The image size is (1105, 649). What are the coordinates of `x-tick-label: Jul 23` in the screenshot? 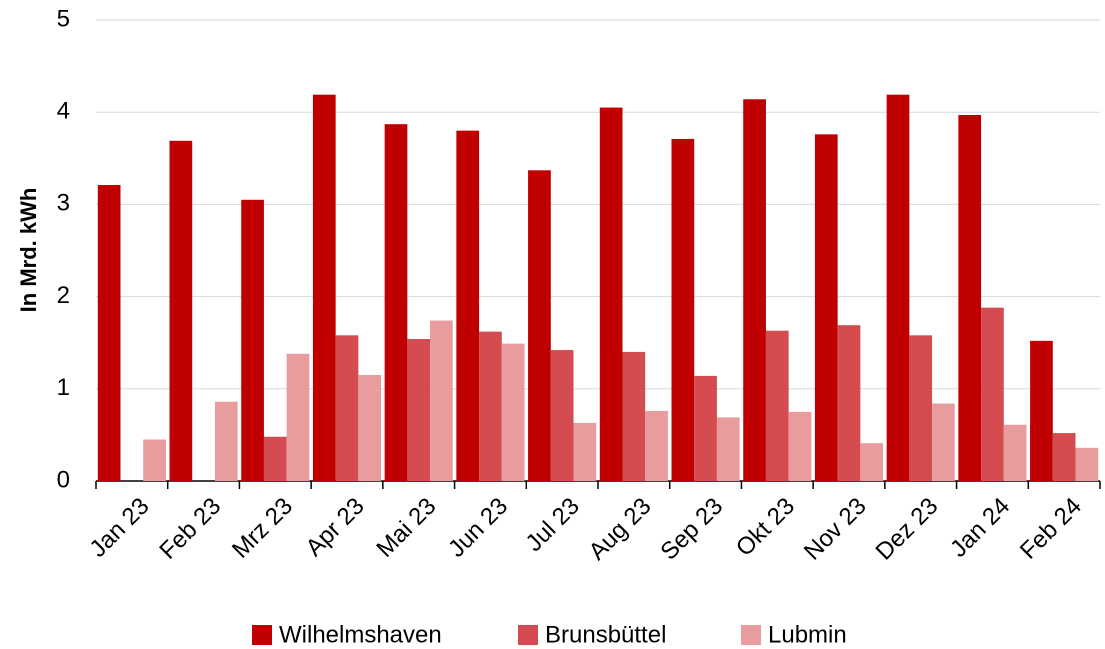 It's located at (552, 525).